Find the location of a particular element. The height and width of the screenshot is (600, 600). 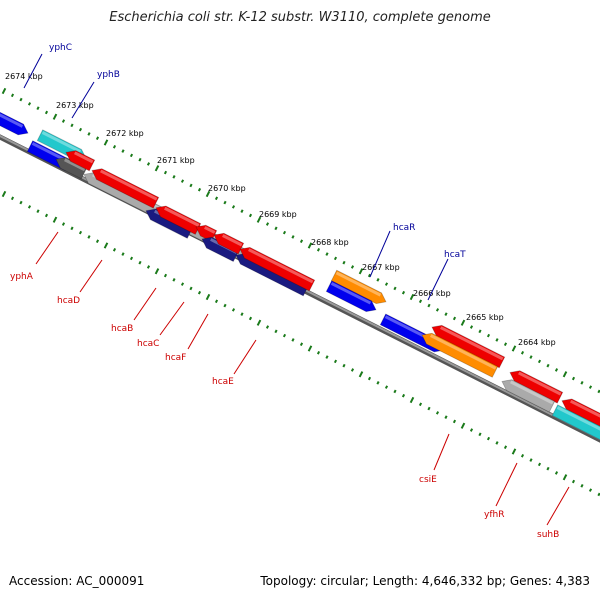

gene-label-hcaF: hcaF is located at coordinates (175, 358).